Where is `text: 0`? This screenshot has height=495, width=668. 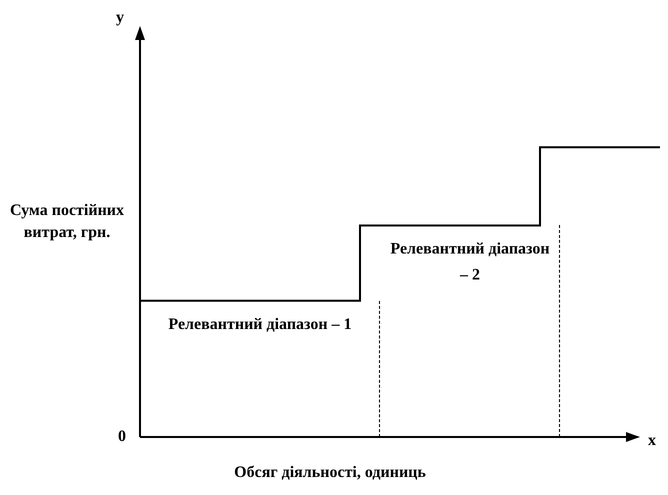
text: 0 is located at coordinates (122, 437).